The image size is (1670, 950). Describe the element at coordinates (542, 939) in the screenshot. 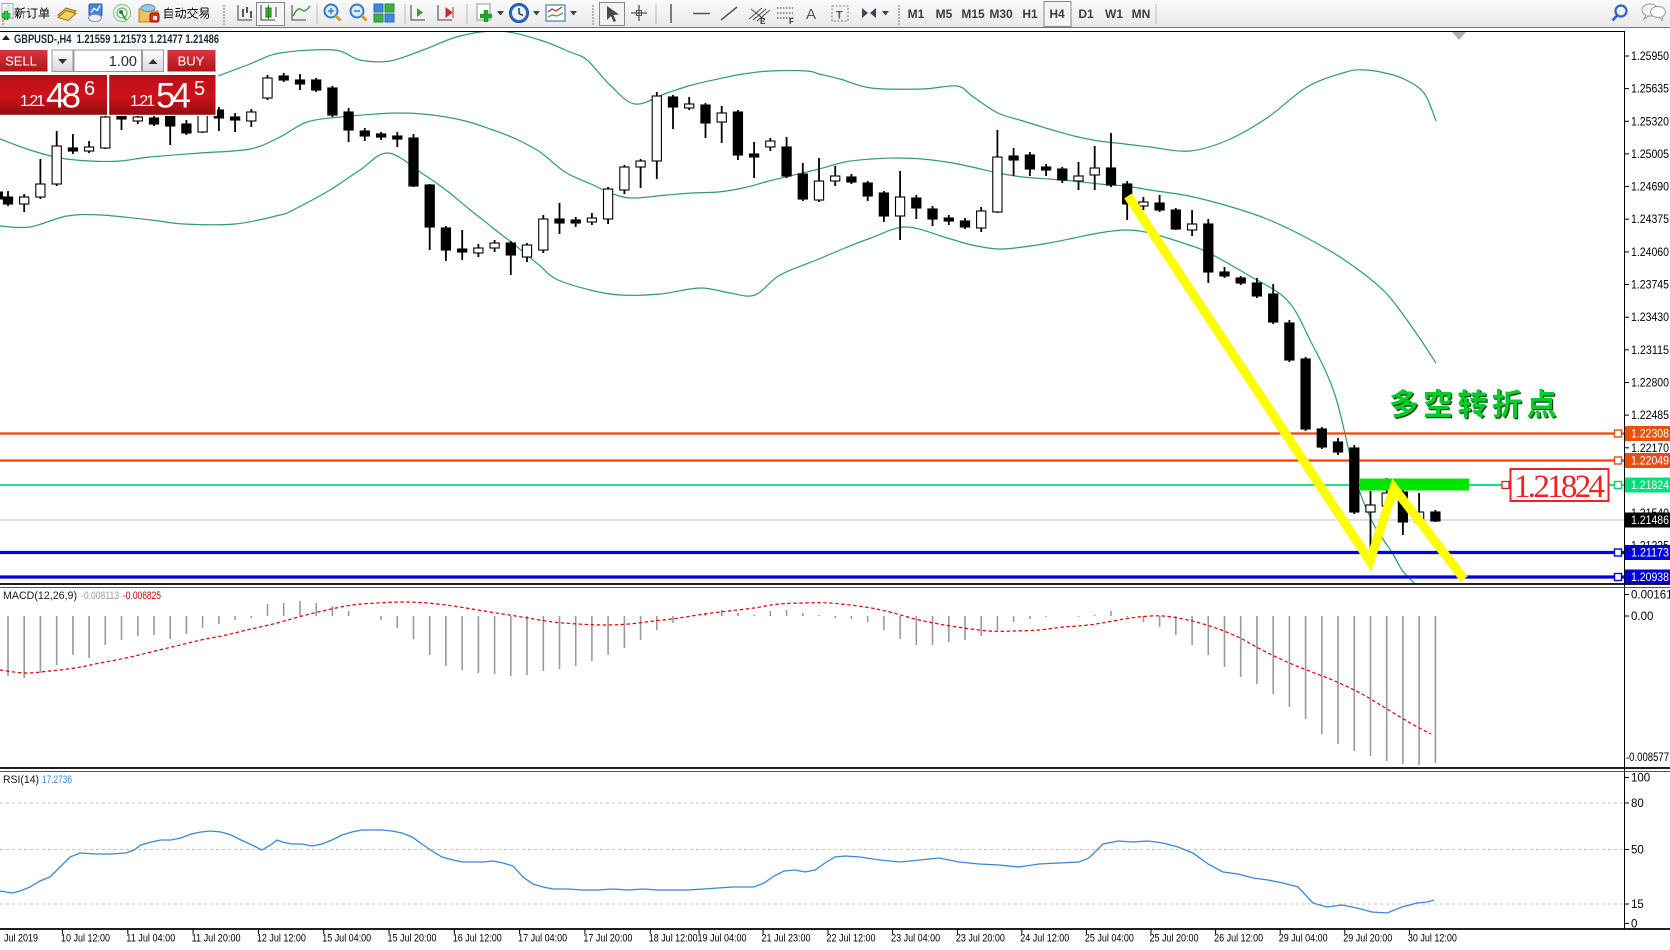

I see `svg-text: 17 Jul 04:00` at that location.